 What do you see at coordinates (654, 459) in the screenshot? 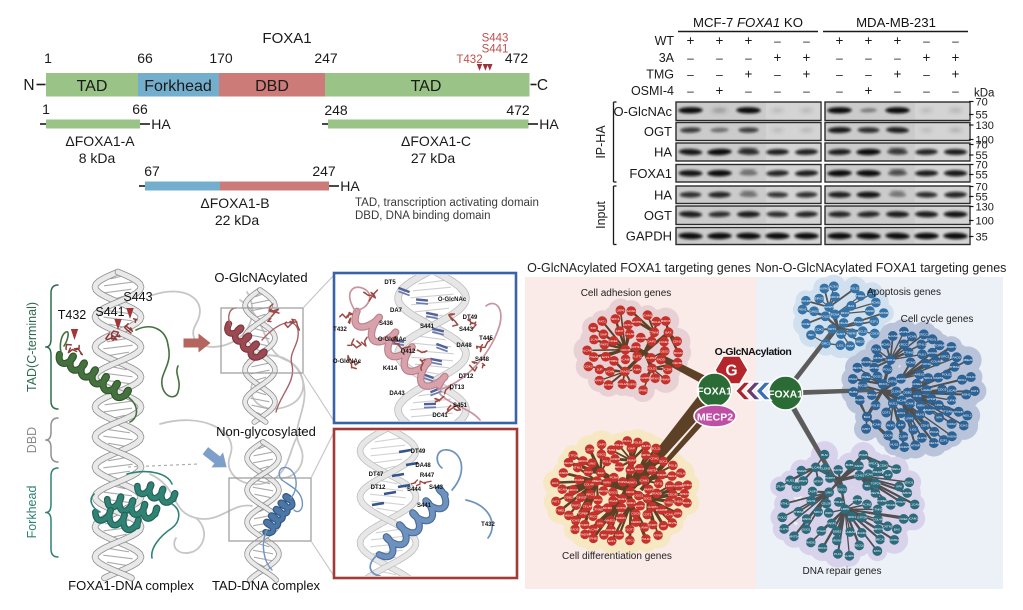
I see `svg-text: CDH2` at bounding box center [654, 459].